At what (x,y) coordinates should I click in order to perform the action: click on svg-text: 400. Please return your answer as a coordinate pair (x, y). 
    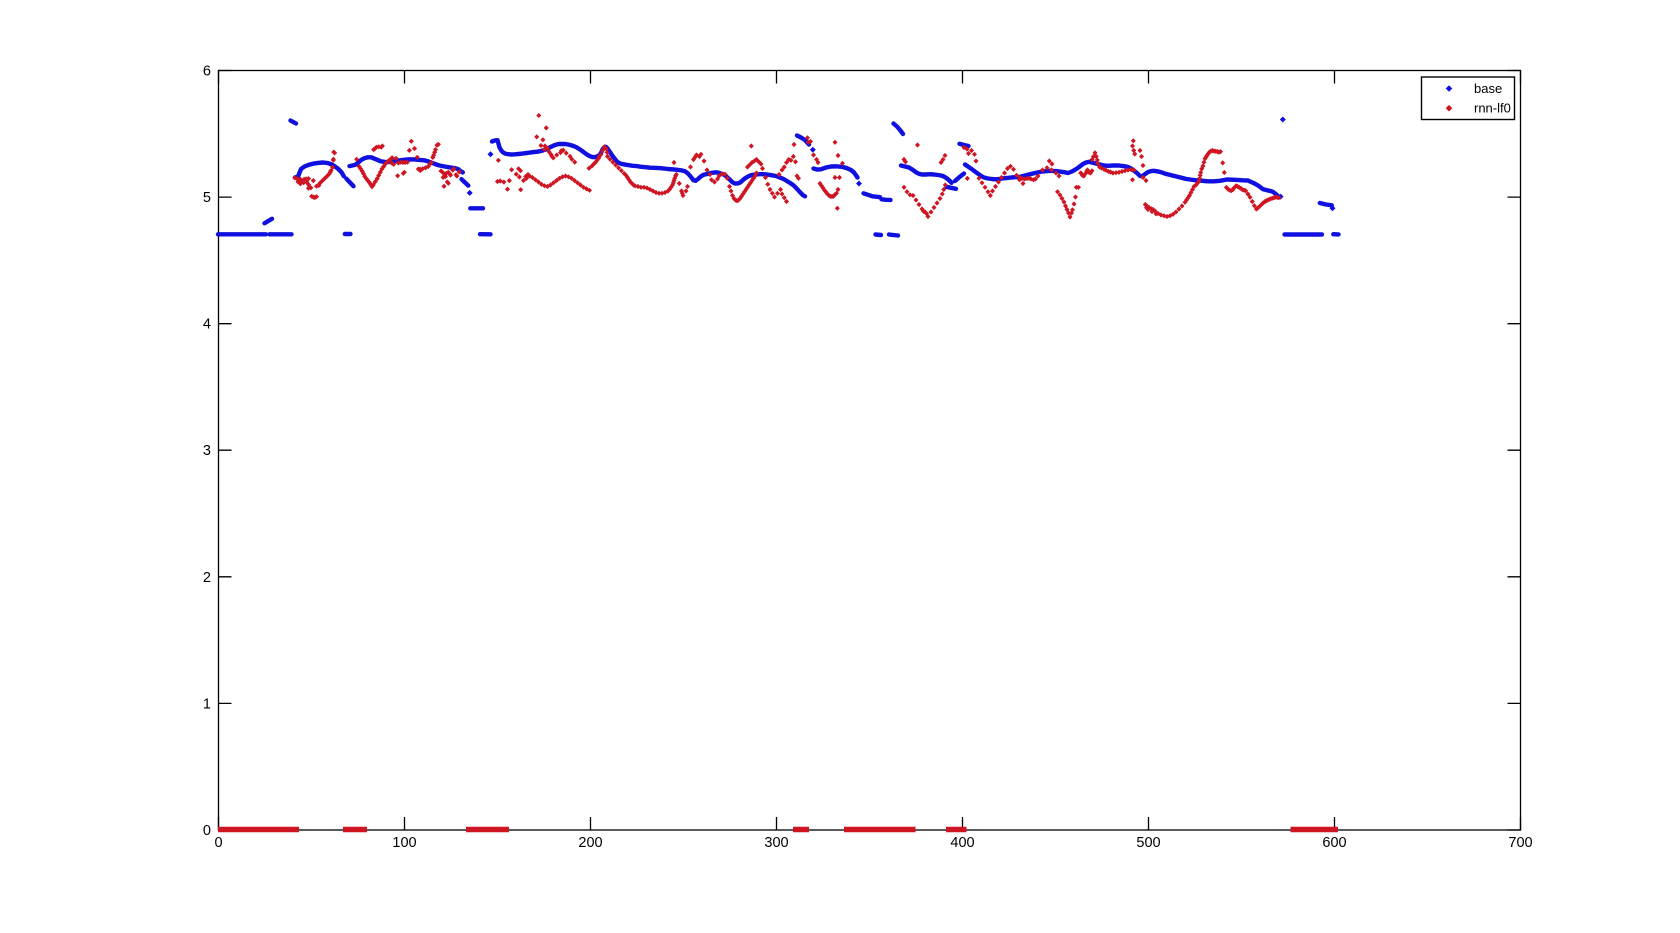
    Looking at the image, I should click on (962, 843).